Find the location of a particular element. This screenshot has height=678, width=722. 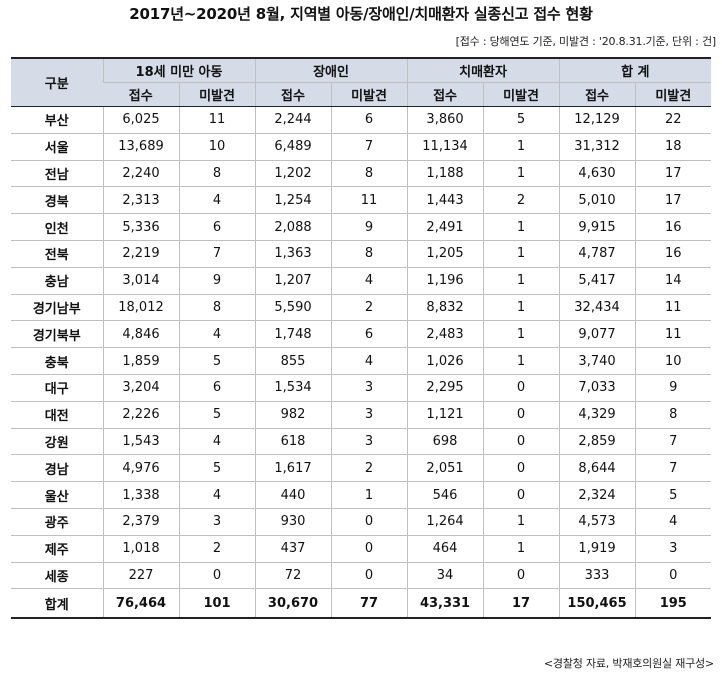

table-cell: 31,312 is located at coordinates (597, 147).